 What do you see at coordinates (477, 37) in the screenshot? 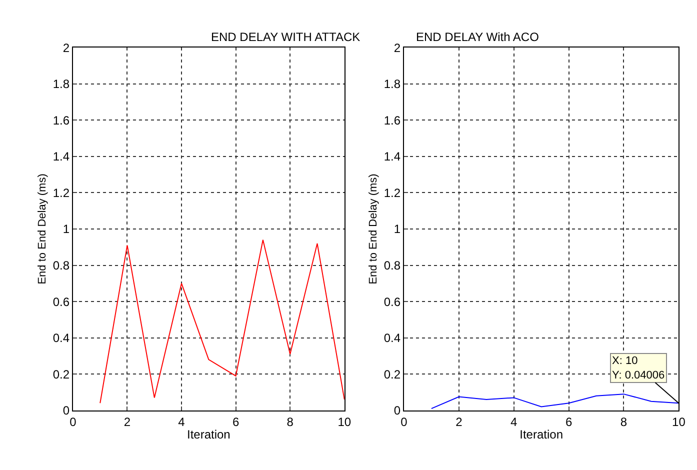
I see `chart-title: END DELAY With ACO` at bounding box center [477, 37].